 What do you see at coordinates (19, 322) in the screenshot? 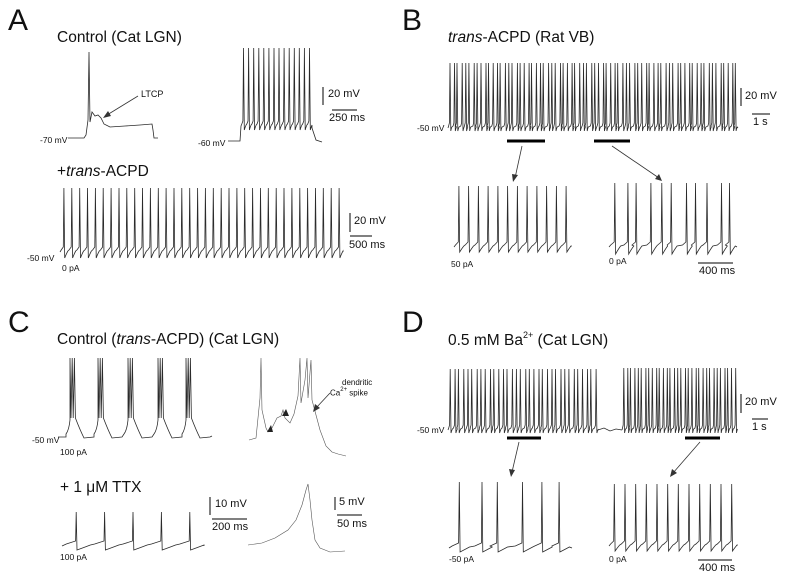
I see `panel-letter-c: C` at bounding box center [19, 322].